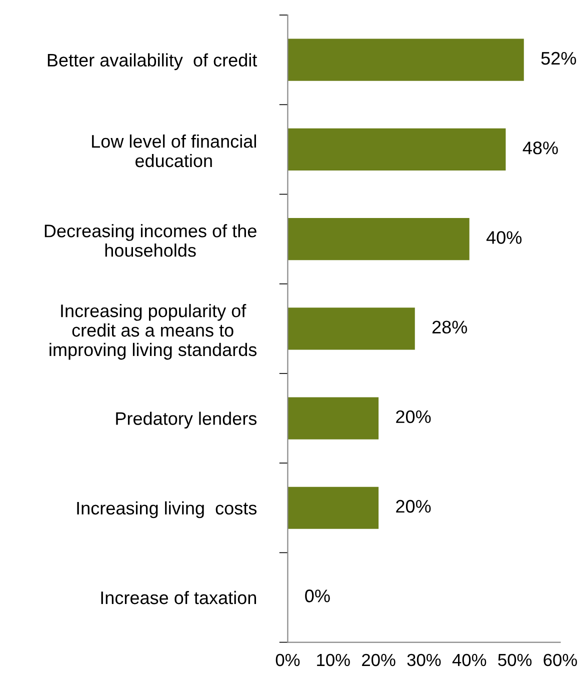  Describe the element at coordinates (288, 660) in the screenshot. I see `x-tick-label: 0%` at that location.